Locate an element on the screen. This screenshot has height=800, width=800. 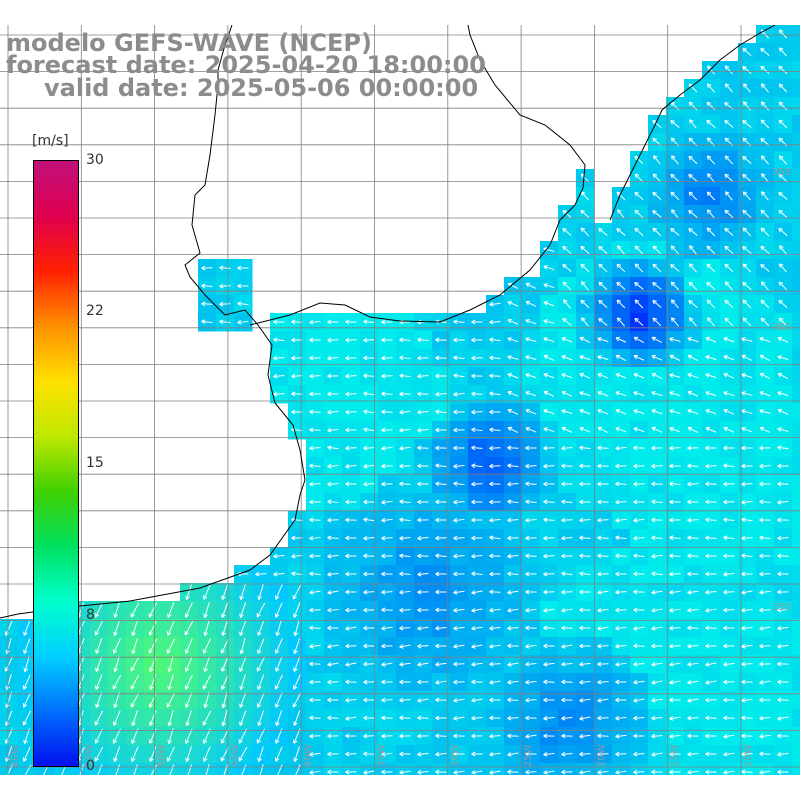
coastline-east is located at coordinates (692, 123).